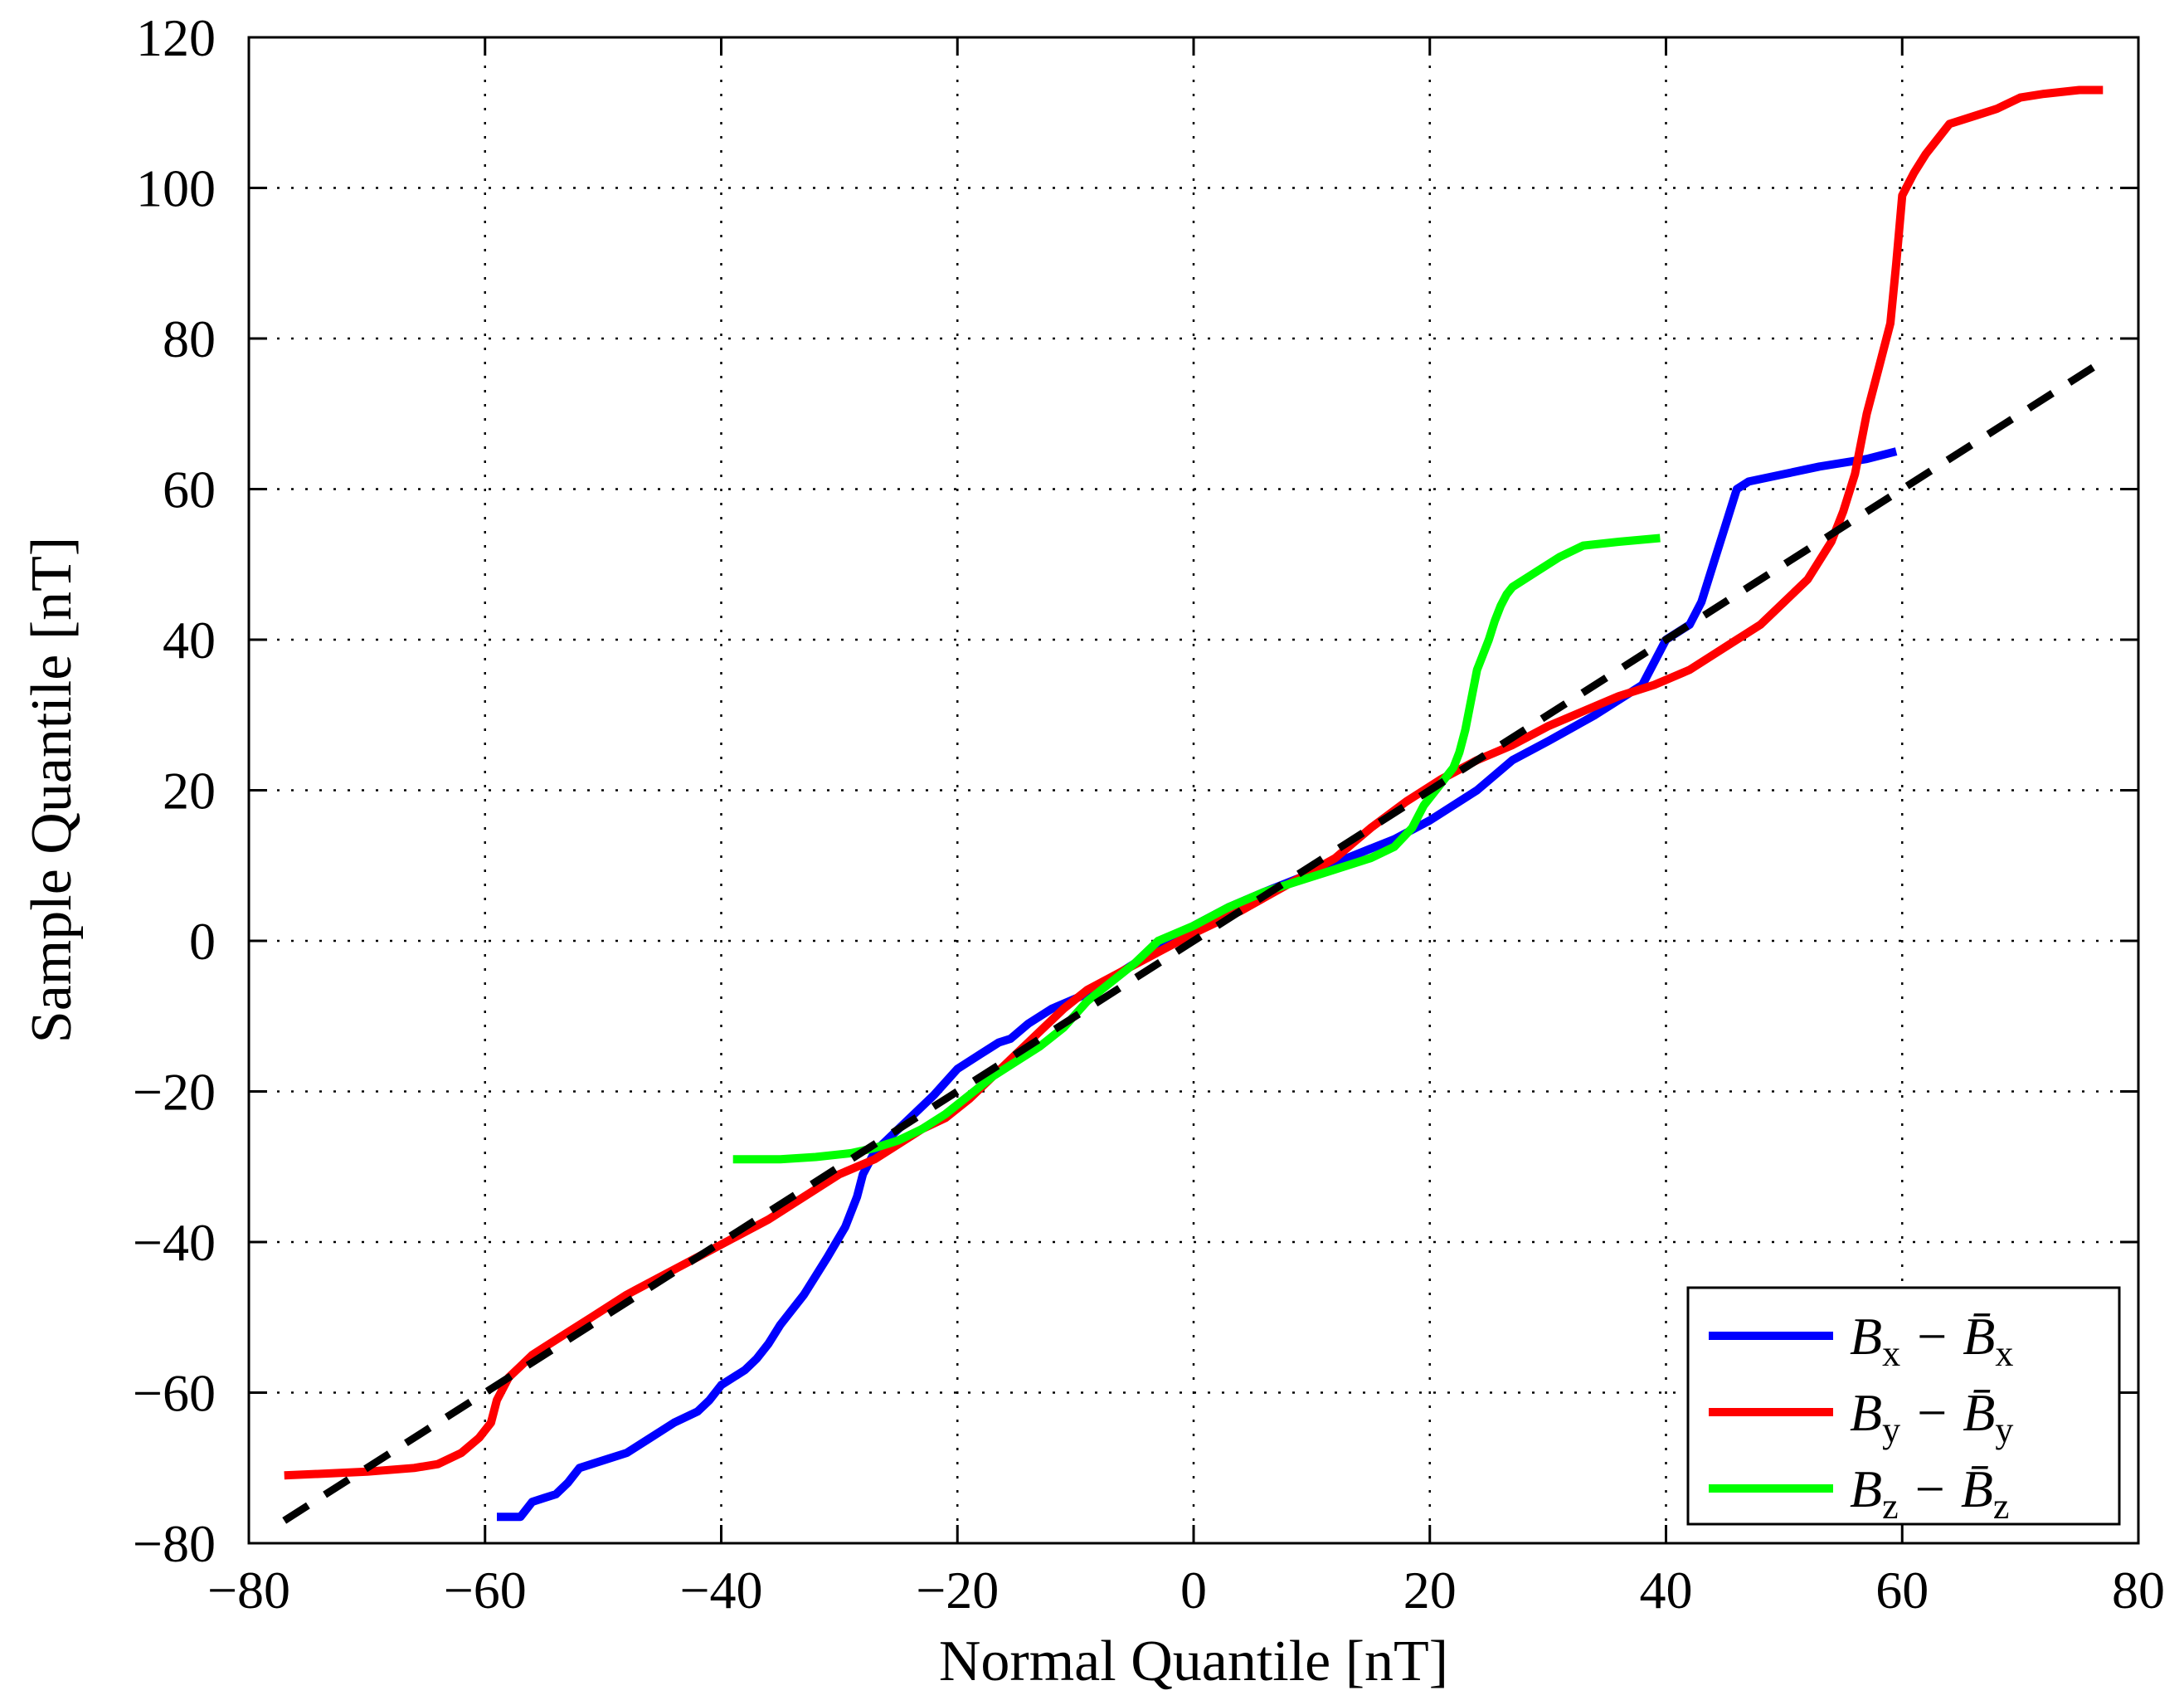 Image resolution: width=2184 pixels, height=1705 pixels. Describe the element at coordinates (174, 1543) in the screenshot. I see `y-tick-label: −80` at that location.